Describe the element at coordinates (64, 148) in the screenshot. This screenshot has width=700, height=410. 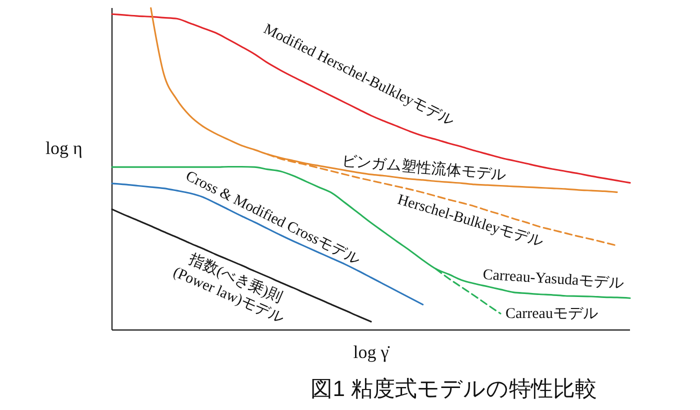
I see `y-axis-title: log η` at that location.